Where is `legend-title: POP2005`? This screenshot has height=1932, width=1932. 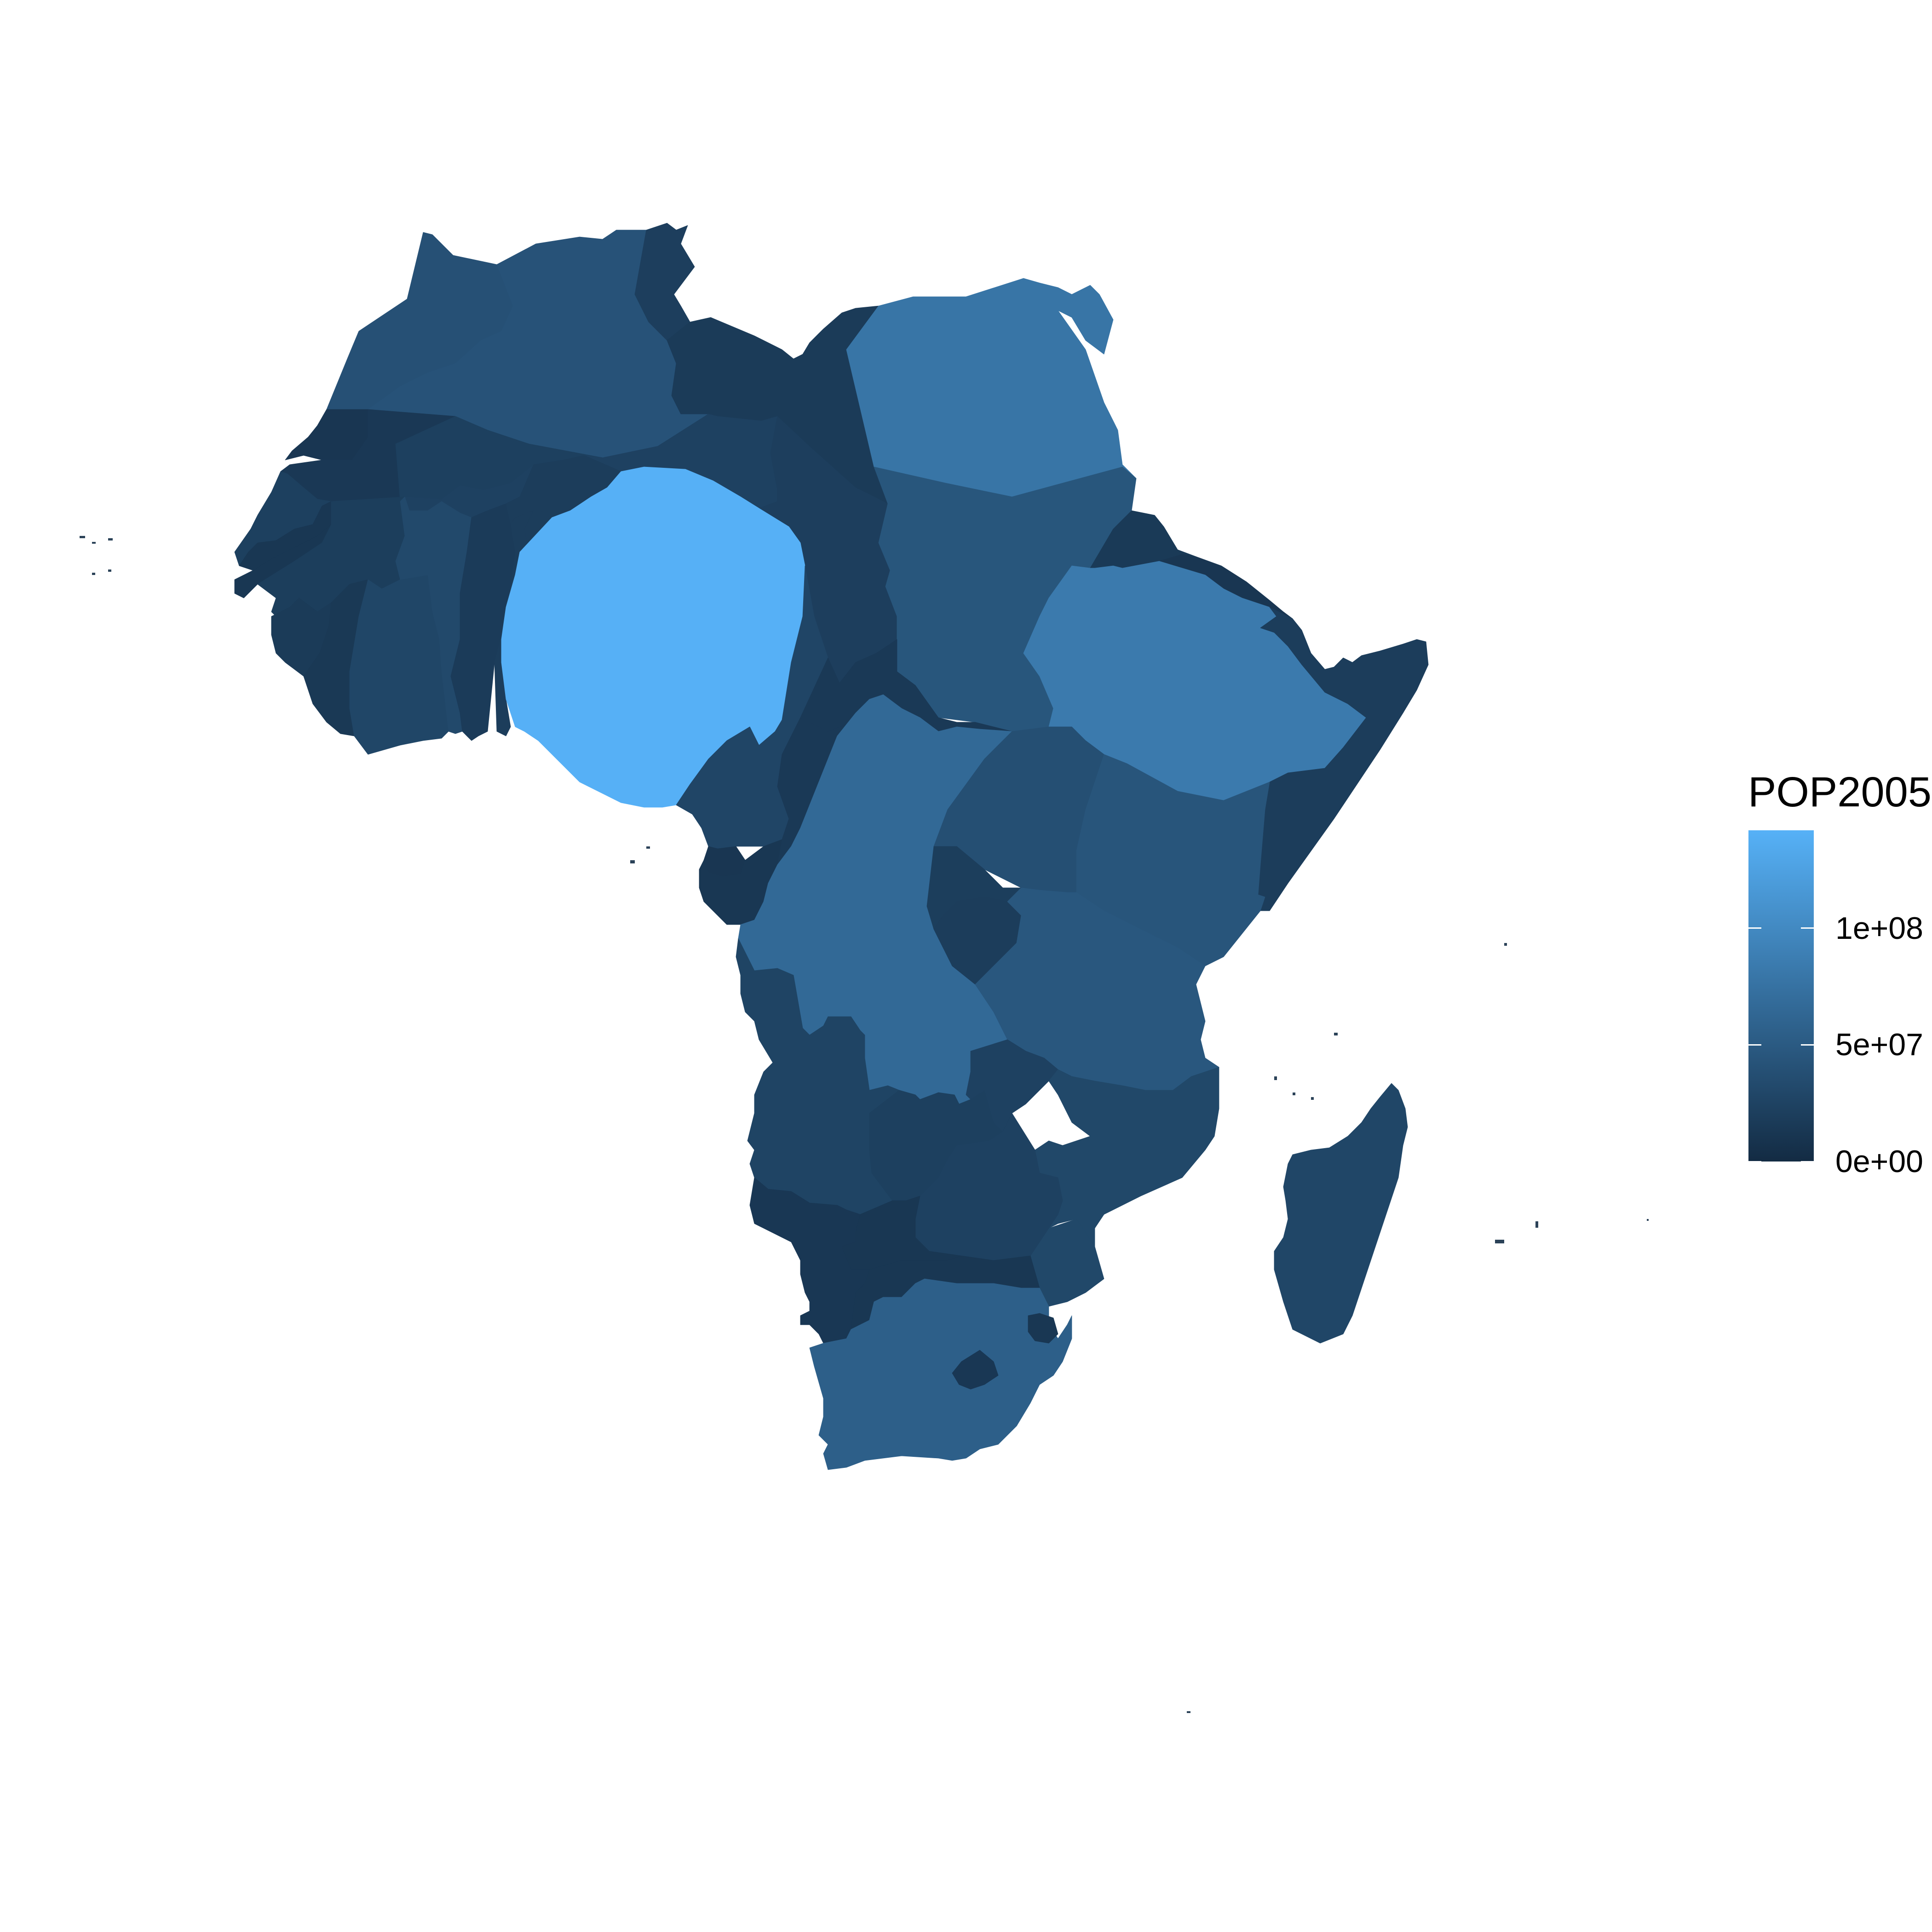
legend-title: POP2005 is located at coordinates (1840, 792).